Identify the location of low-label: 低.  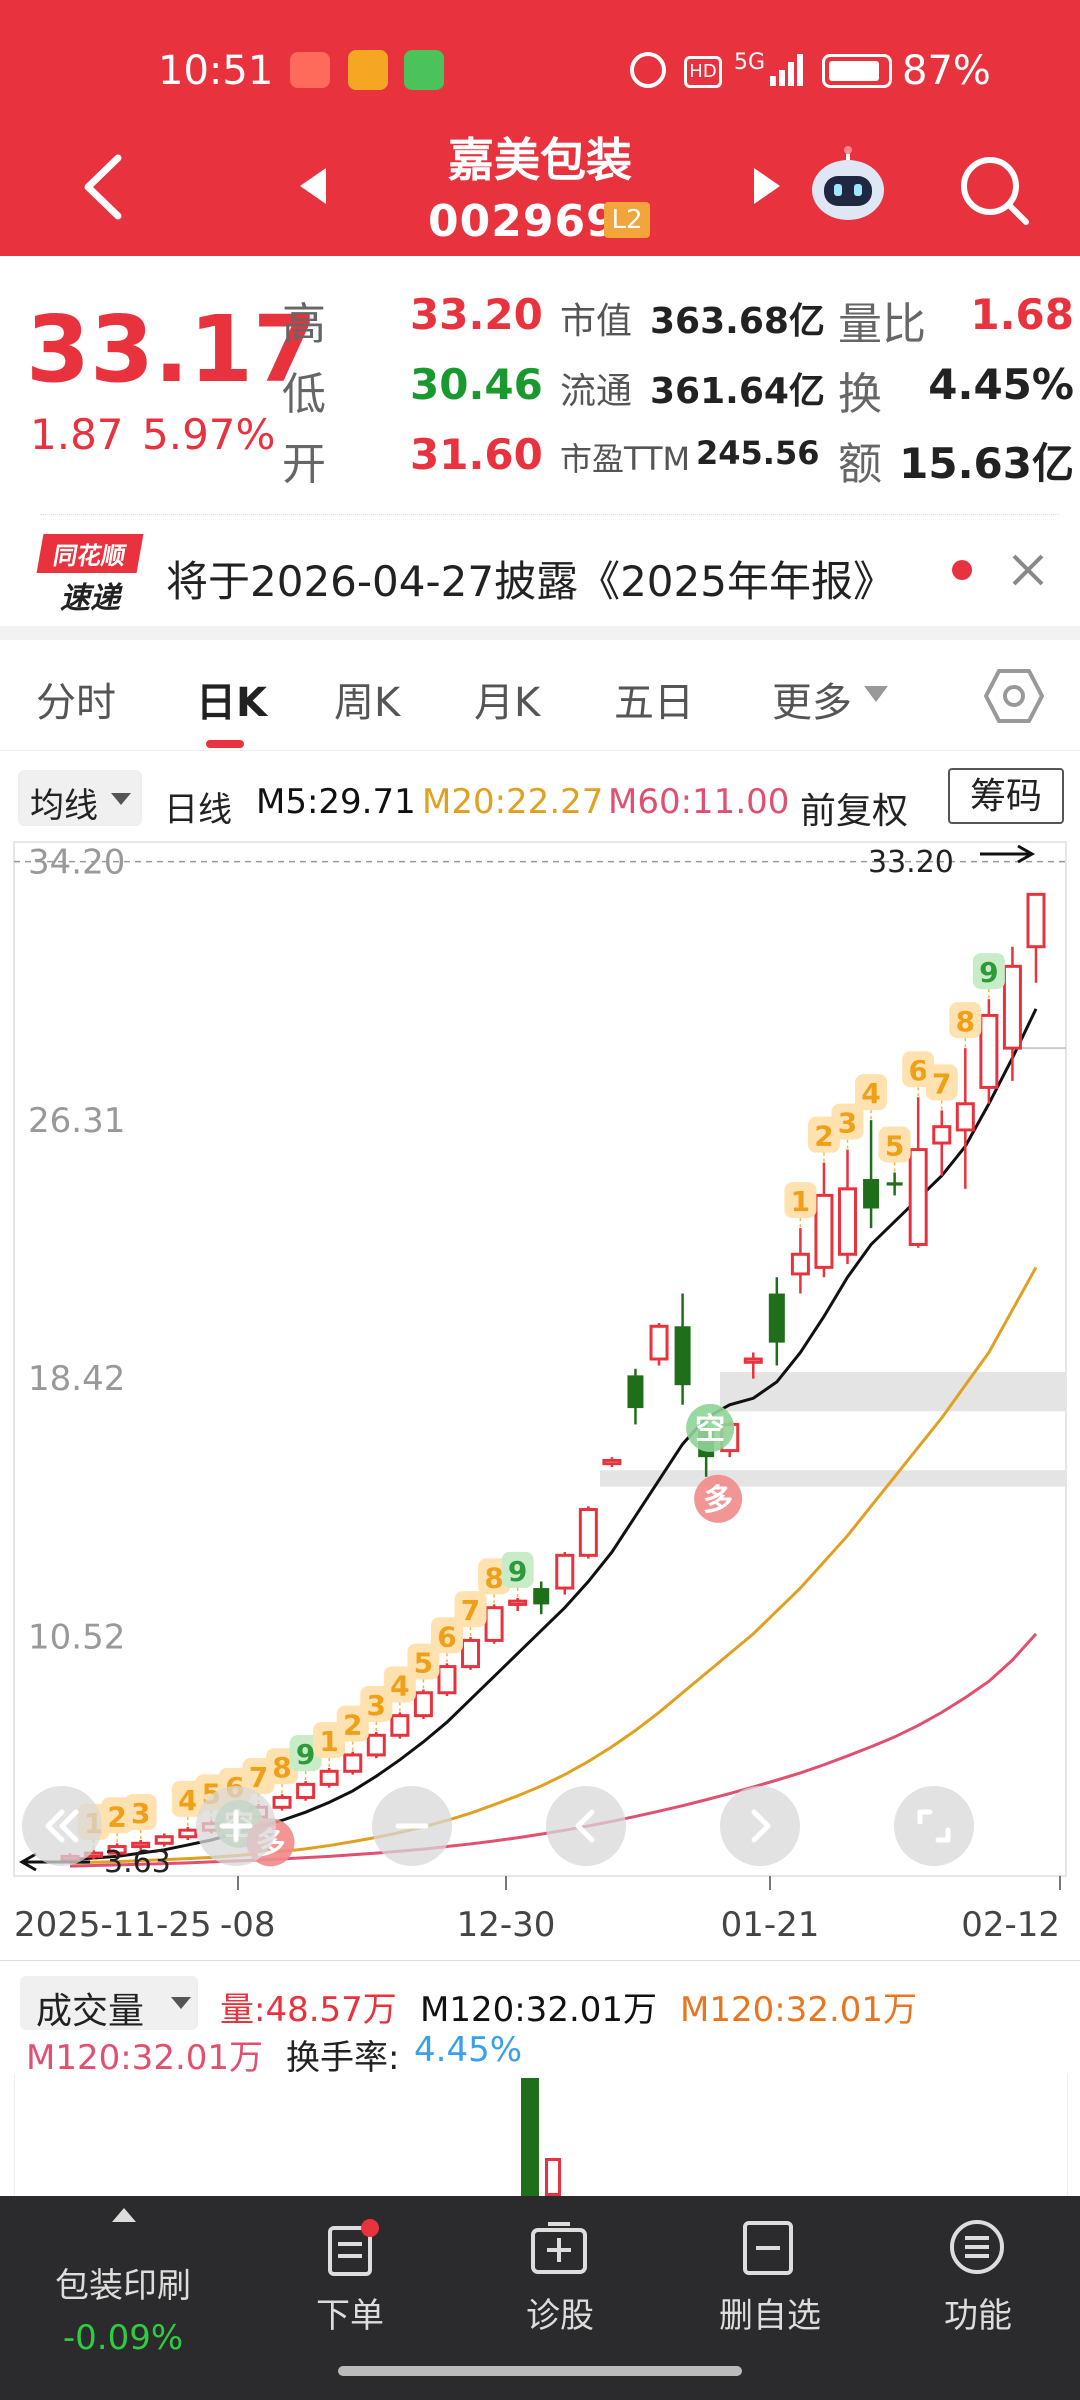
(304, 394).